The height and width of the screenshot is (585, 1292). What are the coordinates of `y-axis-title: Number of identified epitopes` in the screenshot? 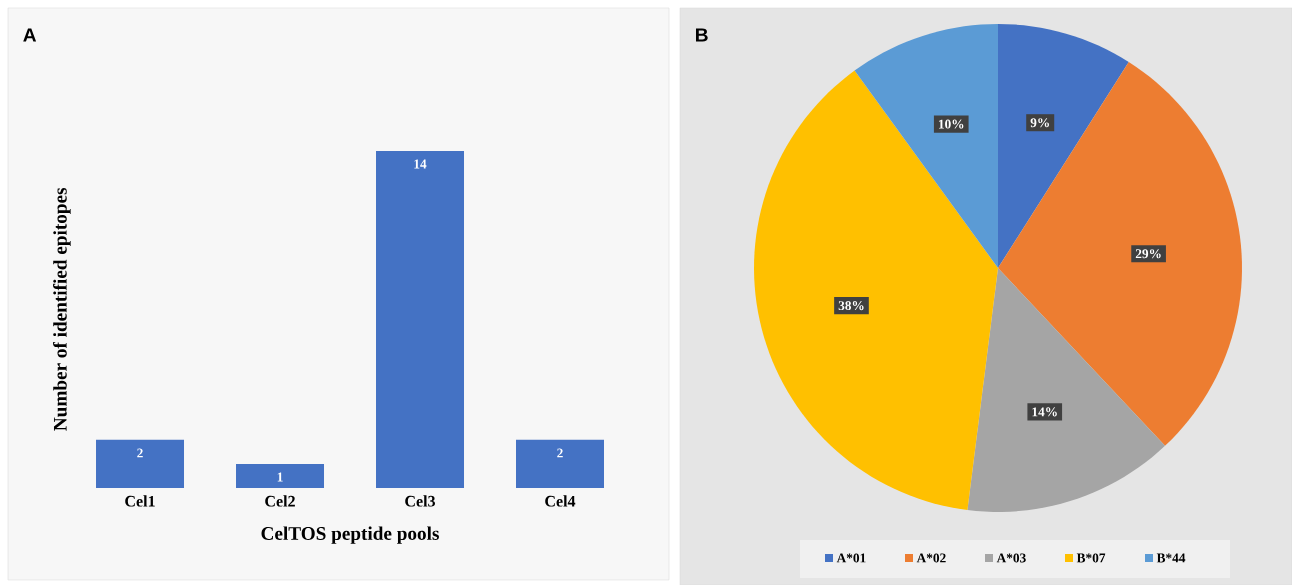 It's located at (62, 309).